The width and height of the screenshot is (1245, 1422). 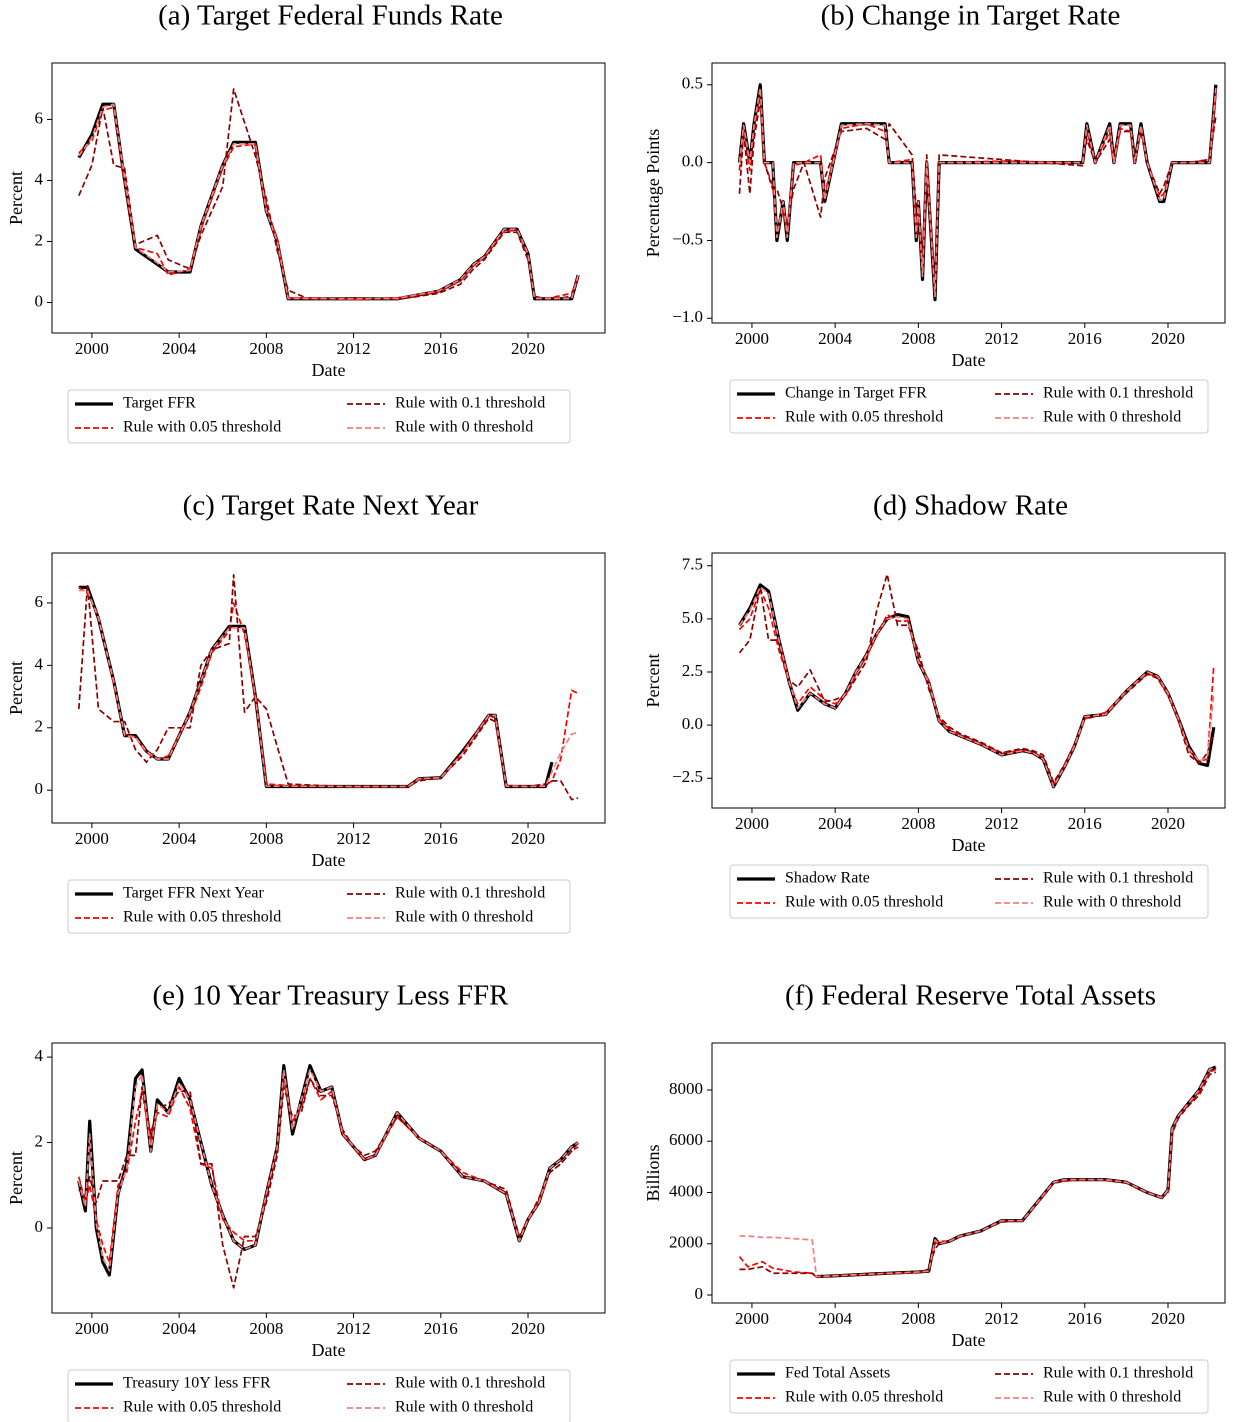 What do you see at coordinates (330, 16) in the screenshot?
I see `chart-title: (a) Target Federal Funds Rate` at bounding box center [330, 16].